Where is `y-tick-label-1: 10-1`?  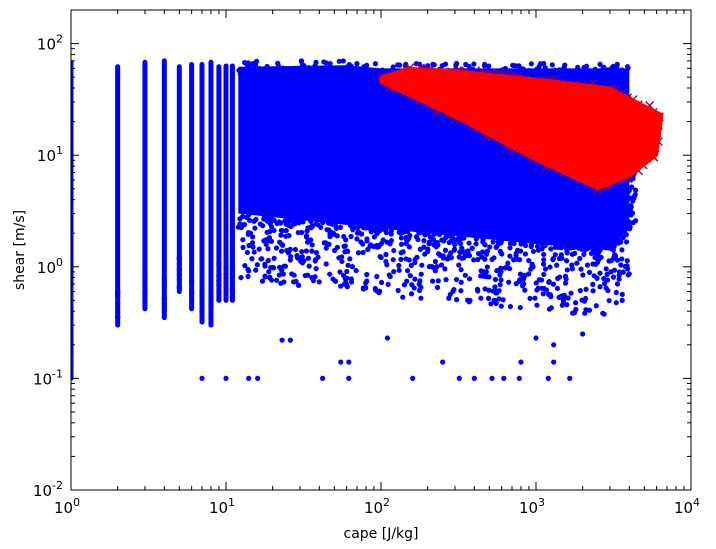 y-tick-label-1: 10-1 is located at coordinates (48, 377).